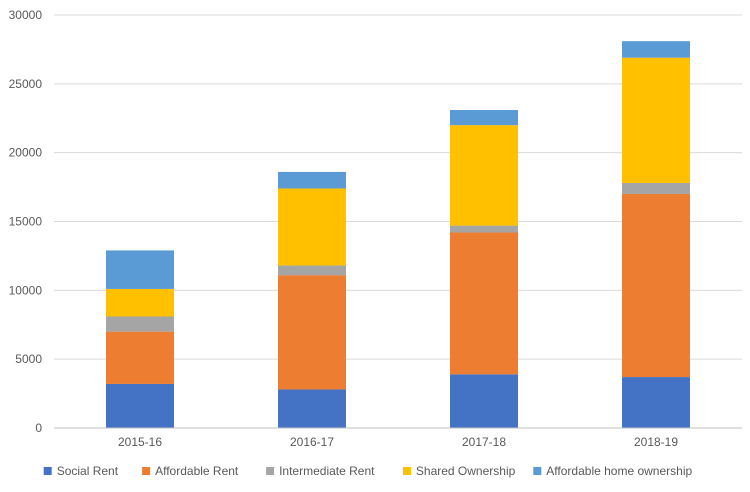 The height and width of the screenshot is (492, 750). What do you see at coordinates (656, 442) in the screenshot?
I see `x-tick-label: 2018-19` at bounding box center [656, 442].